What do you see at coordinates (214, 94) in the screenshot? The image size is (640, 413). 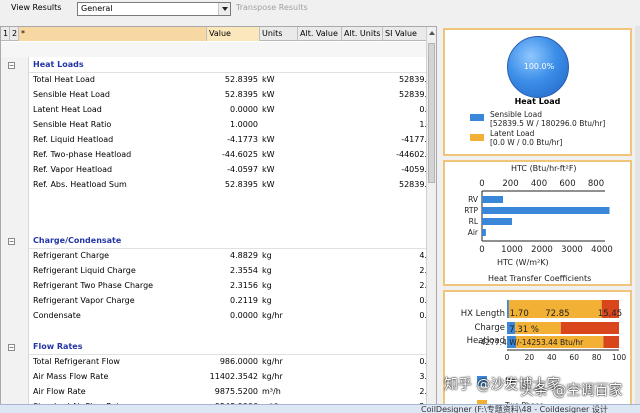 I see `table-row: Sensible Heat Load 52.8395 kW 52839.` at bounding box center [214, 94].